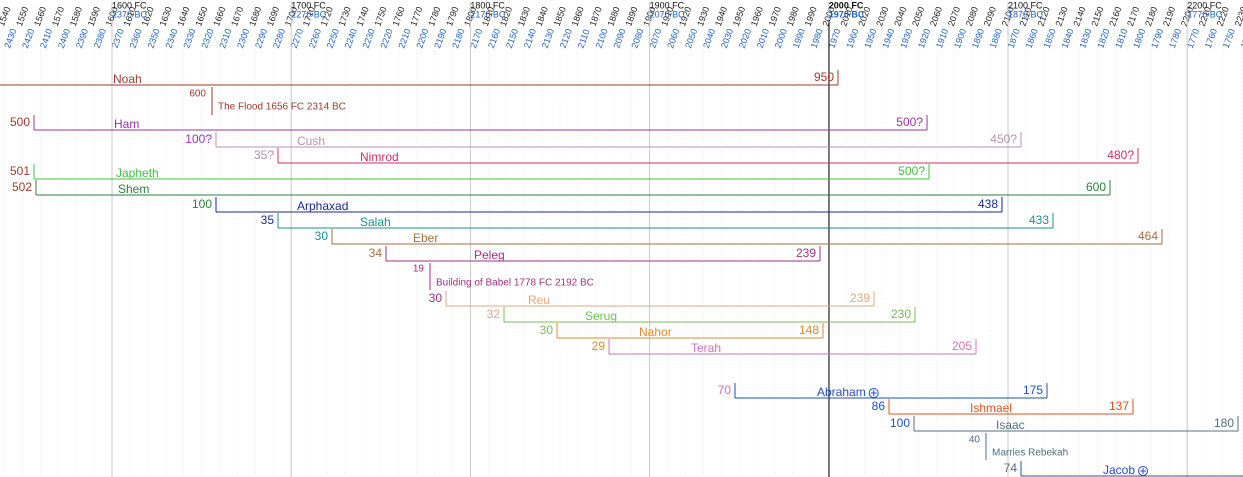  I want to click on fc-minor-label: 2050, so click(918, 16).